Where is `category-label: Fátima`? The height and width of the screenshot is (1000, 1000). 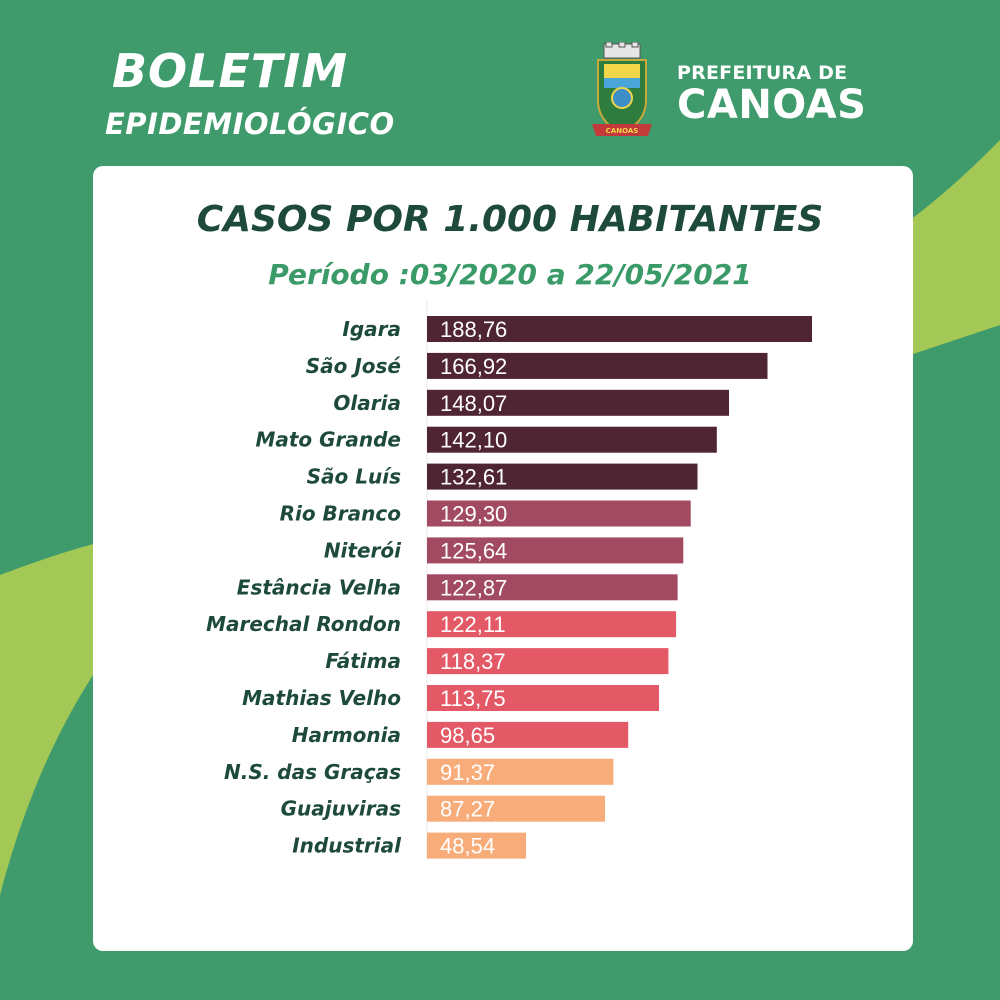
category-label: Fátima is located at coordinates (363, 661).